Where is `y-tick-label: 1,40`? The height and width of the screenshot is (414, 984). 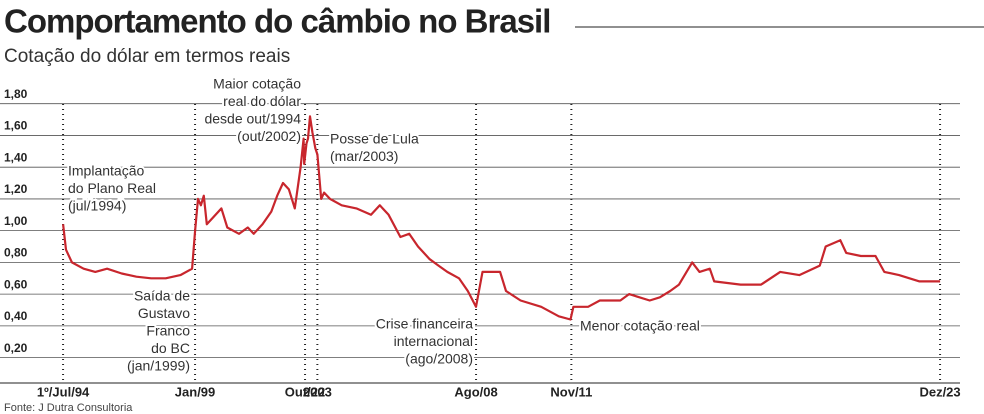
y-tick-label: 1,40 is located at coordinates (16, 157).